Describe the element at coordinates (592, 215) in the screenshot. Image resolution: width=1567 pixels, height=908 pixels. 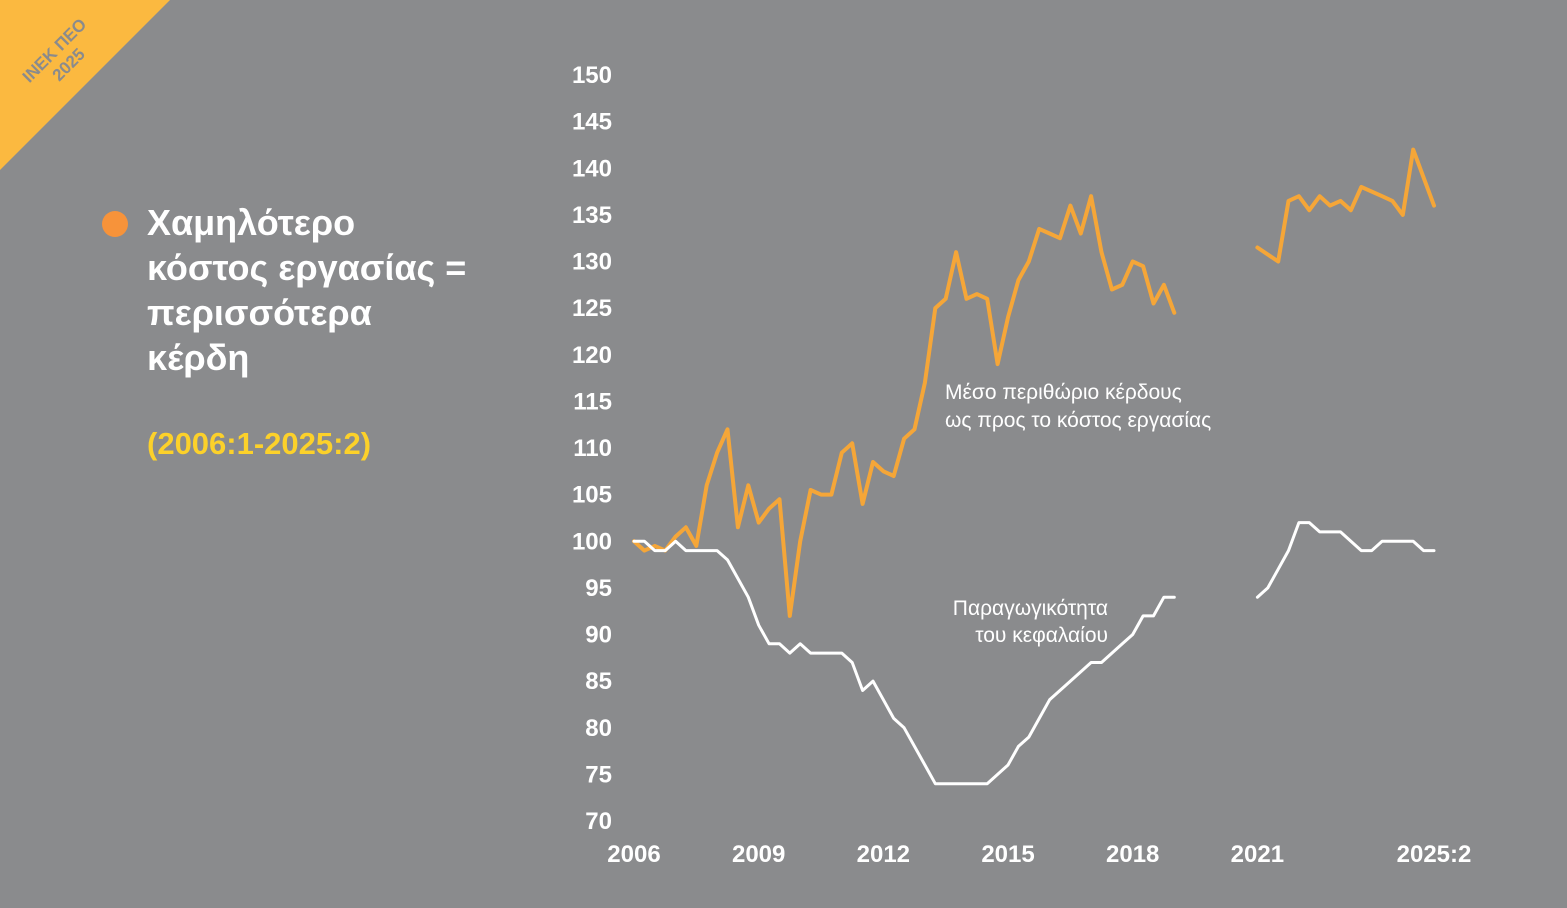
I see `y-tick-label: 135` at that location.